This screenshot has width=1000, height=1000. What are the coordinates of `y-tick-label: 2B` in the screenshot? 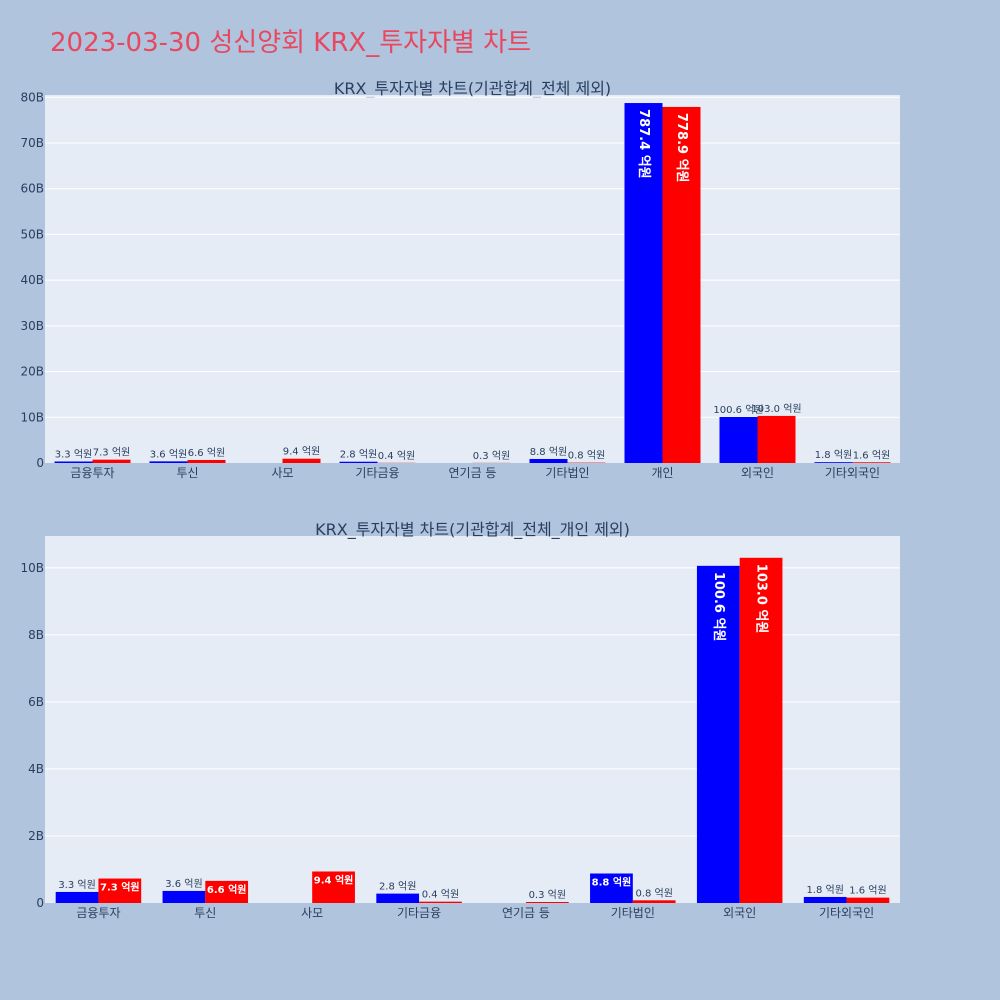 It's located at (36, 836).